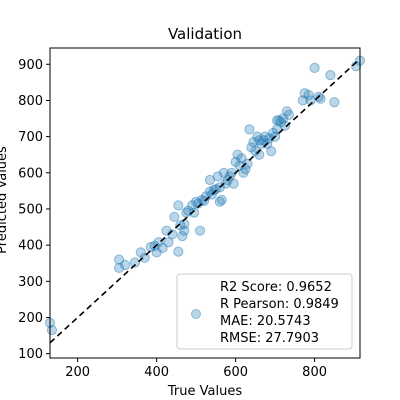 This screenshot has width=400, height=400. Describe the element at coordinates (269, 338) in the screenshot. I see `legend-line-rmse: RMSE: 27.7903` at that location.